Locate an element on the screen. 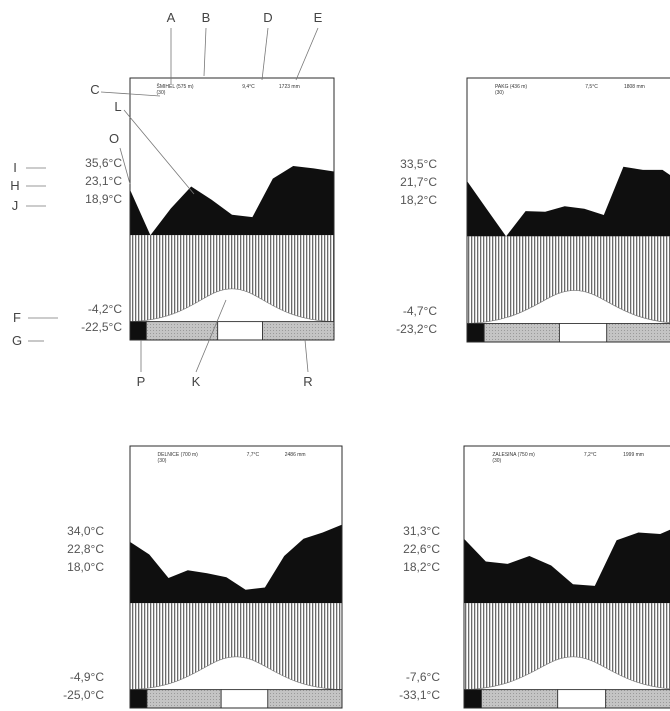 Image resolution: width=670 pixels, height=711 pixels. mean-temp: 18,0°C is located at coordinates (85, 567).